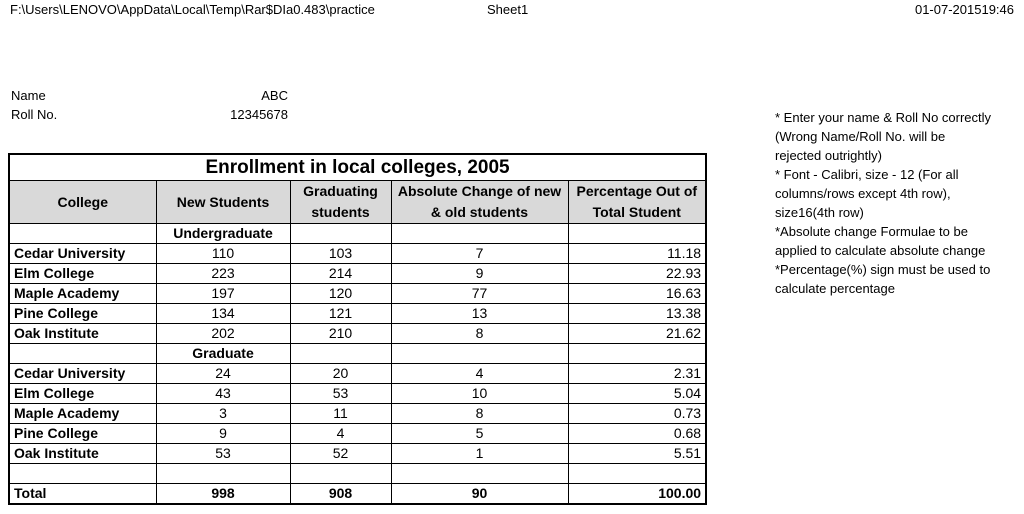  I want to click on new-students-cell: 110, so click(223, 253).